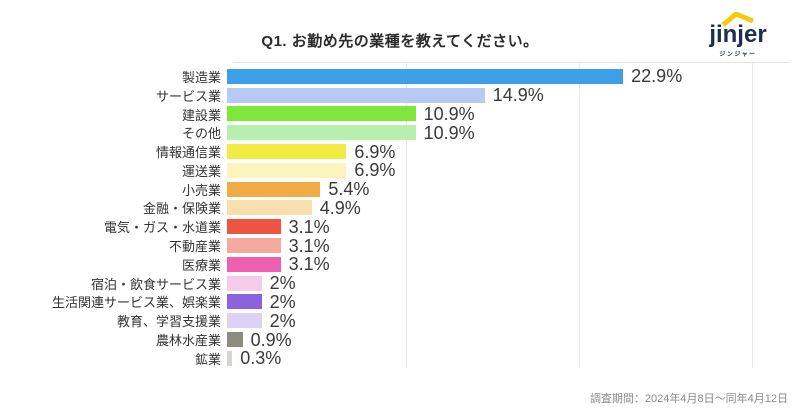 The image size is (800, 420). Describe the element at coordinates (400, 41) in the screenshot. I see `chart-title: Q1. お勤め先の業種を教えてください。` at that location.